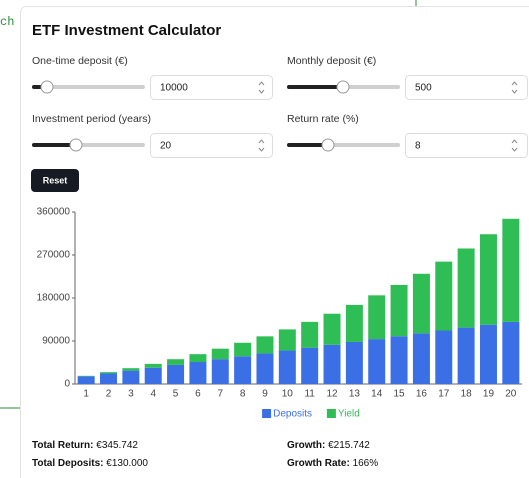 The image size is (529, 478). I want to click on x-tick-label: 17, so click(444, 394).